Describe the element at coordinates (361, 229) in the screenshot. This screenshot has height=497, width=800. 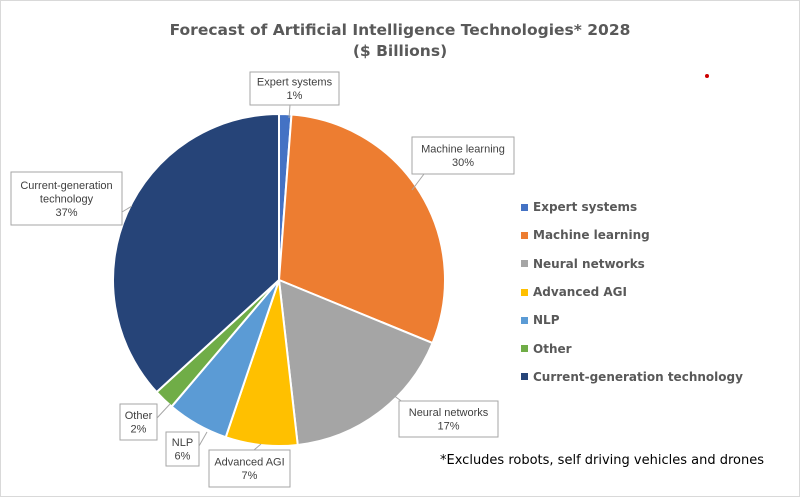
I see `pie-slice-machine-learning` at that location.